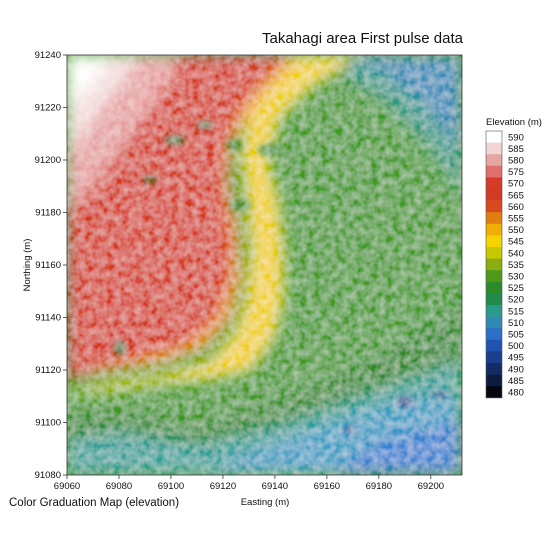 The height and width of the screenshot is (536, 558). I want to click on x-tick-label: 69180, so click(379, 486).